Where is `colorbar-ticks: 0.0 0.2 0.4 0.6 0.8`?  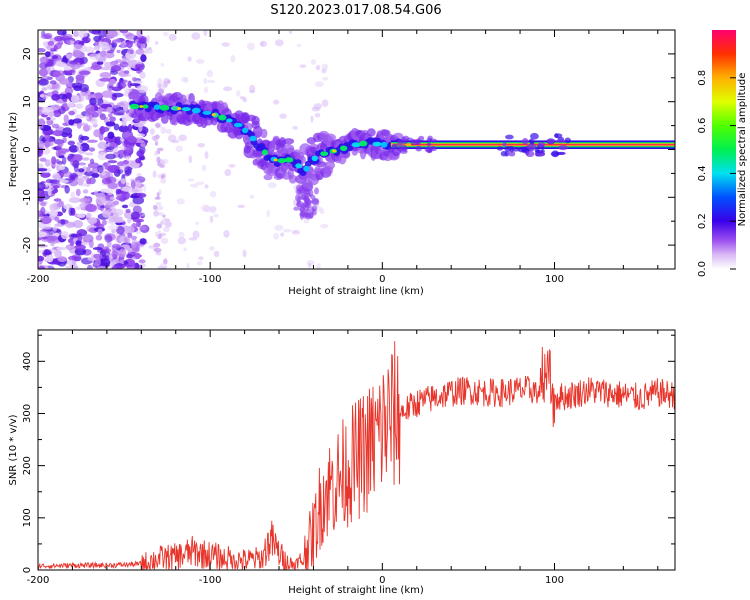 colorbar-ticks: 0.0 0.2 0.4 0.6 0.8 is located at coordinates (716, 173).